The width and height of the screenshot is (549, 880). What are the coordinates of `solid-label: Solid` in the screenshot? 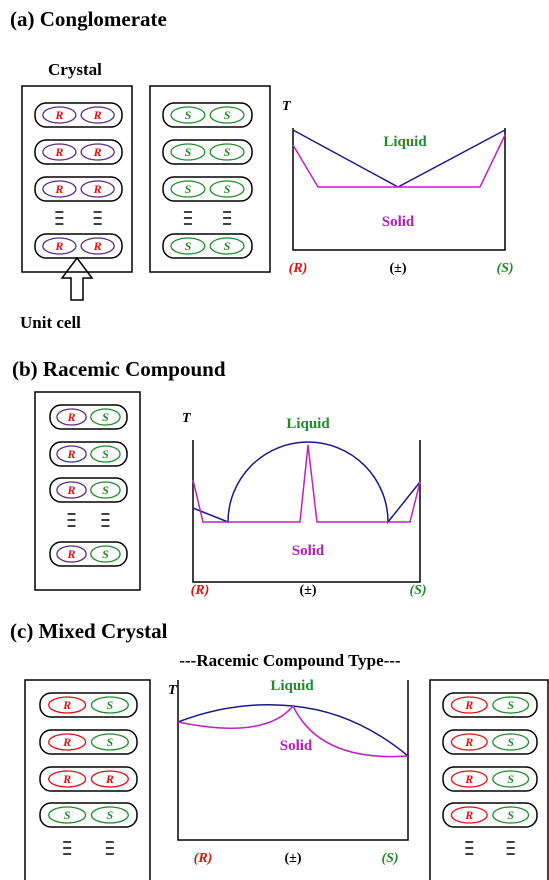 It's located at (308, 551).